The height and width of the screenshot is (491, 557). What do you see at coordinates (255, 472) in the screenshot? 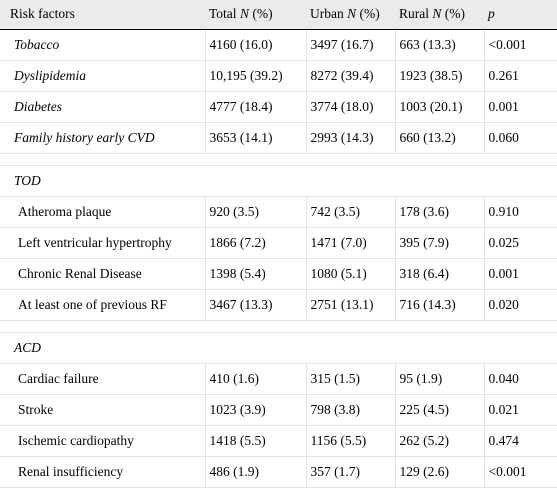
I see `cell-total: 486 (1.9)` at bounding box center [255, 472].